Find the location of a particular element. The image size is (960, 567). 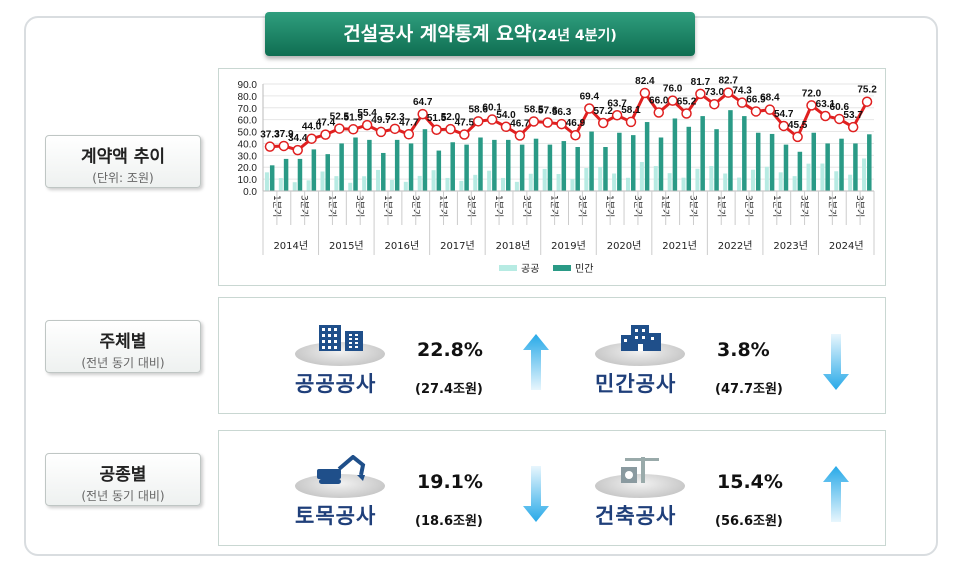

section-title: 계약액 추이 is located at coordinates (123, 157).